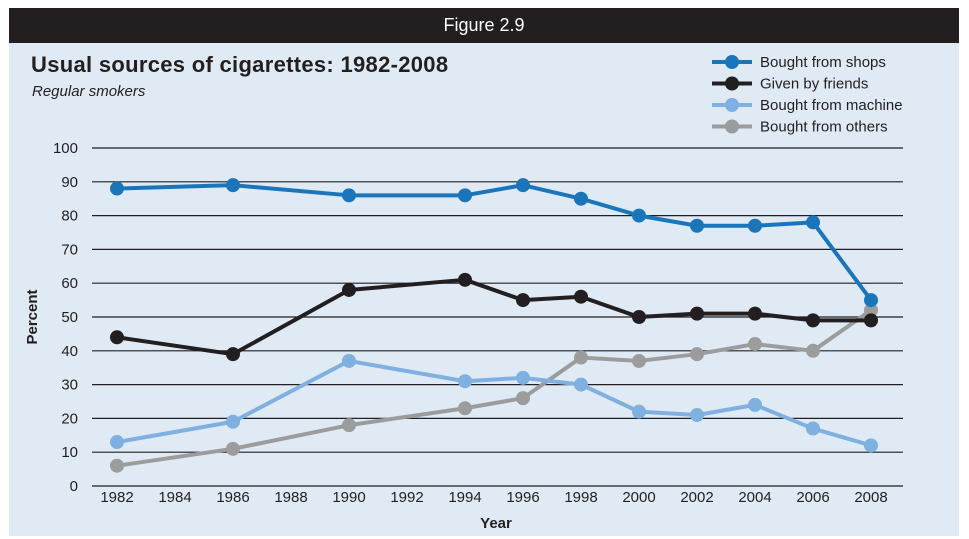 The height and width of the screenshot is (539, 969). I want to click on x-tick-label: 1988, so click(290, 497).